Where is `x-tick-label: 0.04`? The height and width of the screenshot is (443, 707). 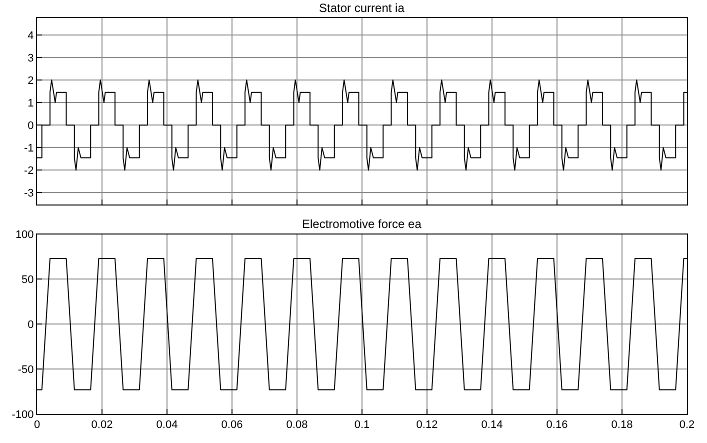 x-tick-label: 0.04 is located at coordinates (167, 425).